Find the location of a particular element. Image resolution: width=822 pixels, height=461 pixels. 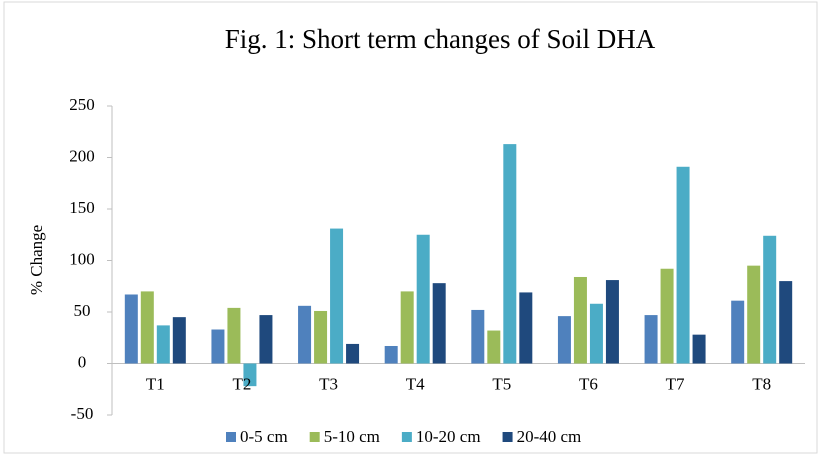

legend-label: 0-5 cm is located at coordinates (264, 436).